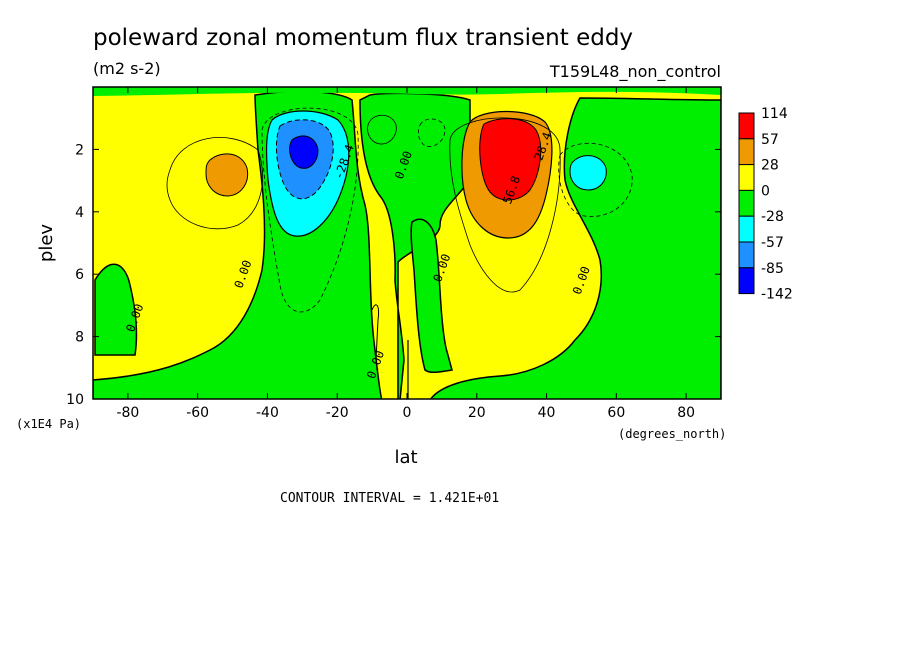 The width and height of the screenshot is (904, 654). I want to click on dataset-label: T159L48_non_control, so click(635, 72).